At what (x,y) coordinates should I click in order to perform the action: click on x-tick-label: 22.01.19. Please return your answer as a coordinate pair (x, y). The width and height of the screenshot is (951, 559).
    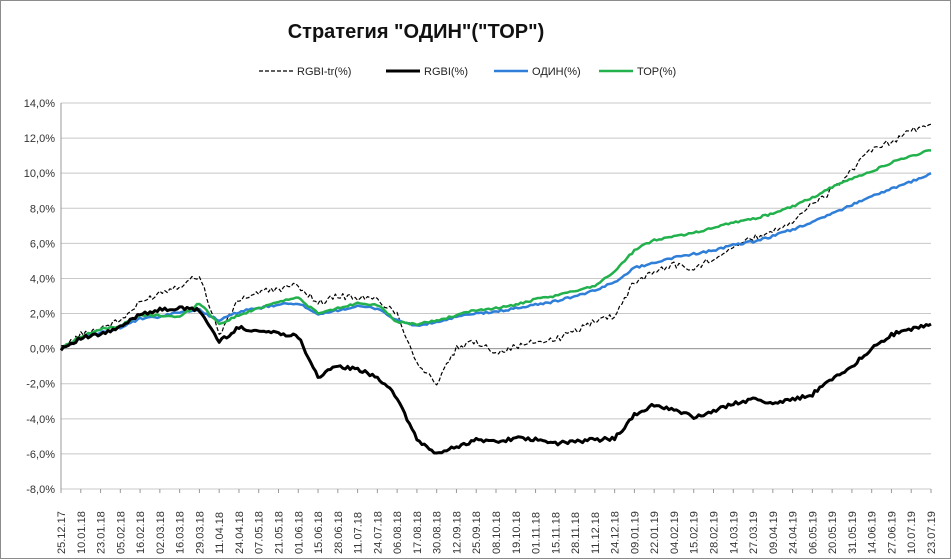
    Looking at the image, I should click on (655, 532).